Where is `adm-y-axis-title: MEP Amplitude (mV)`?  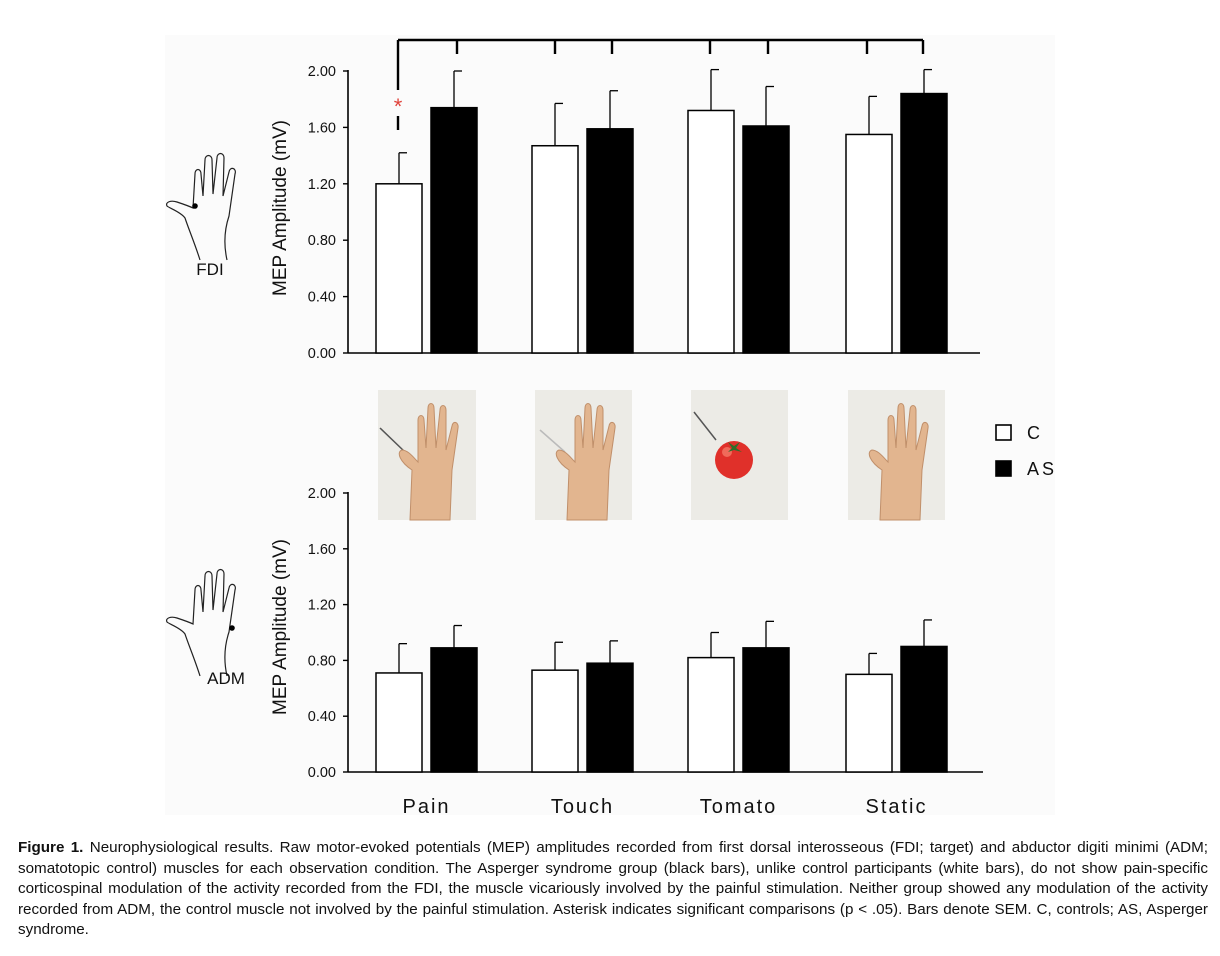 adm-y-axis-title: MEP Amplitude (mV) is located at coordinates (280, 627).